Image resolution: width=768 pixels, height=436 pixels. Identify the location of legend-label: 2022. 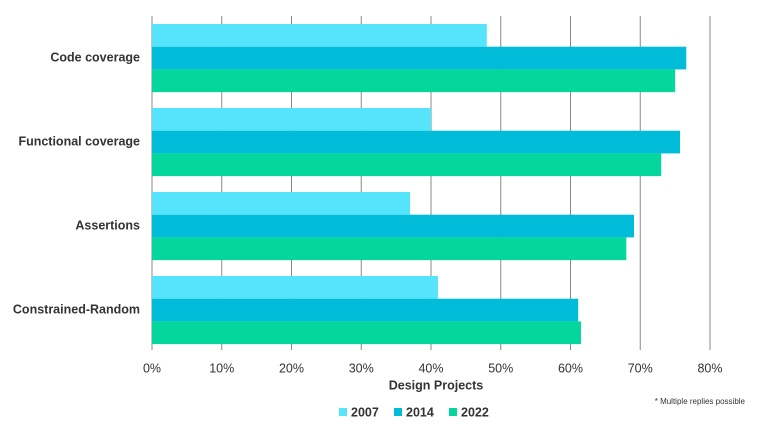
(475, 412).